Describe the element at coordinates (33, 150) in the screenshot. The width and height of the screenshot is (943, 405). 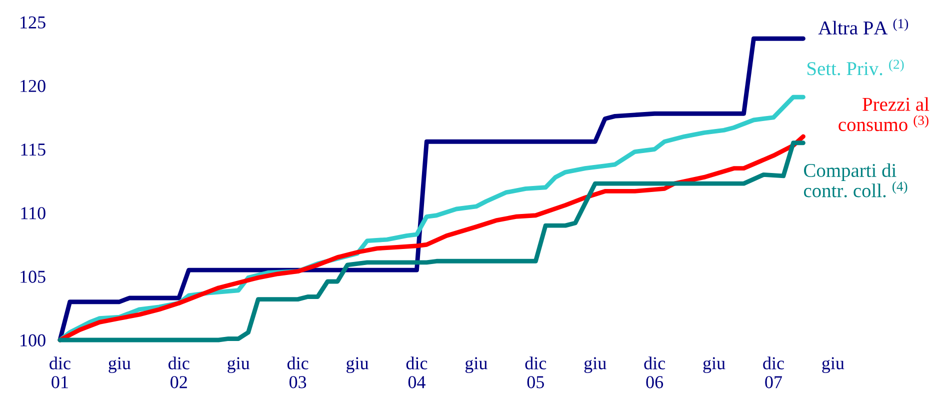
I see `y-tick-label: 115` at that location.